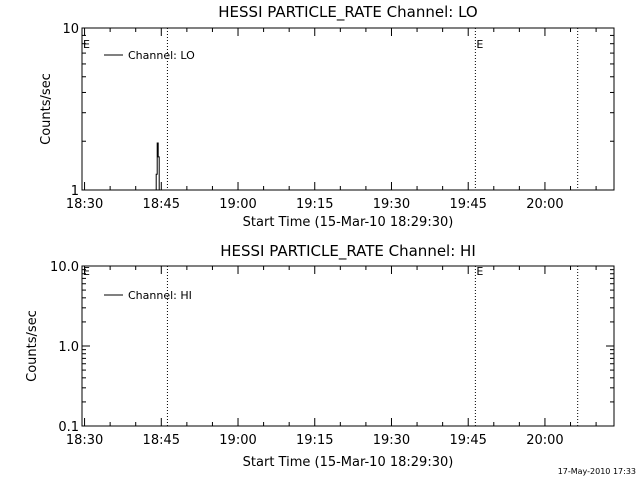 The width and height of the screenshot is (640, 480). What do you see at coordinates (161, 55) in the screenshot?
I see `legend-label: Channel: LO` at bounding box center [161, 55].